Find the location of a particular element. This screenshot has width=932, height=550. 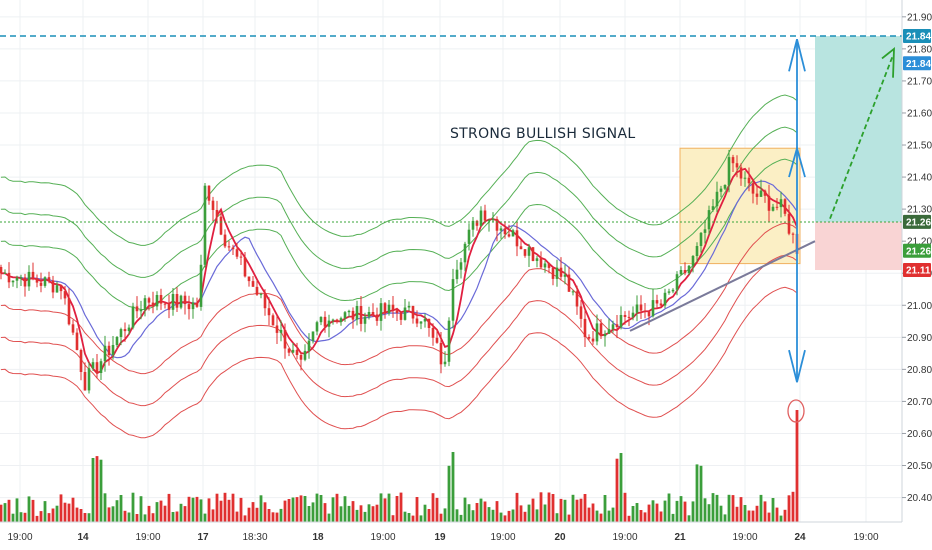

volume-spike-circle is located at coordinates (796, 411).